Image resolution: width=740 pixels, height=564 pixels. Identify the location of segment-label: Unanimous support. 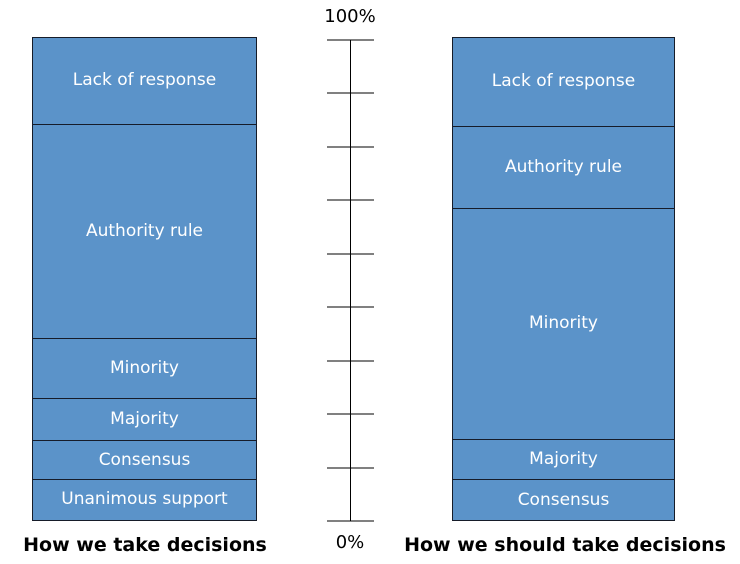
(144, 499).